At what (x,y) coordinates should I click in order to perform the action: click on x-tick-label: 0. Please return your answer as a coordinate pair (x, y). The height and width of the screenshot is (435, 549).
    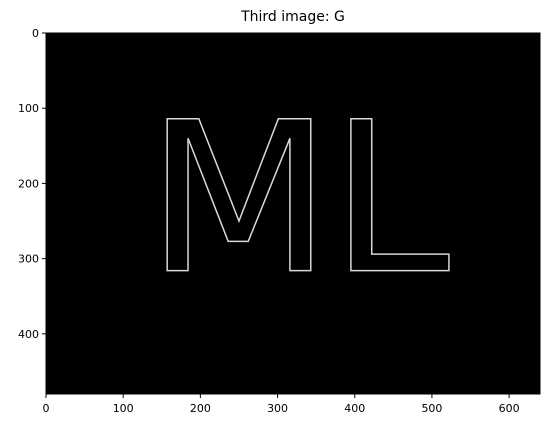
    Looking at the image, I should click on (46, 408).